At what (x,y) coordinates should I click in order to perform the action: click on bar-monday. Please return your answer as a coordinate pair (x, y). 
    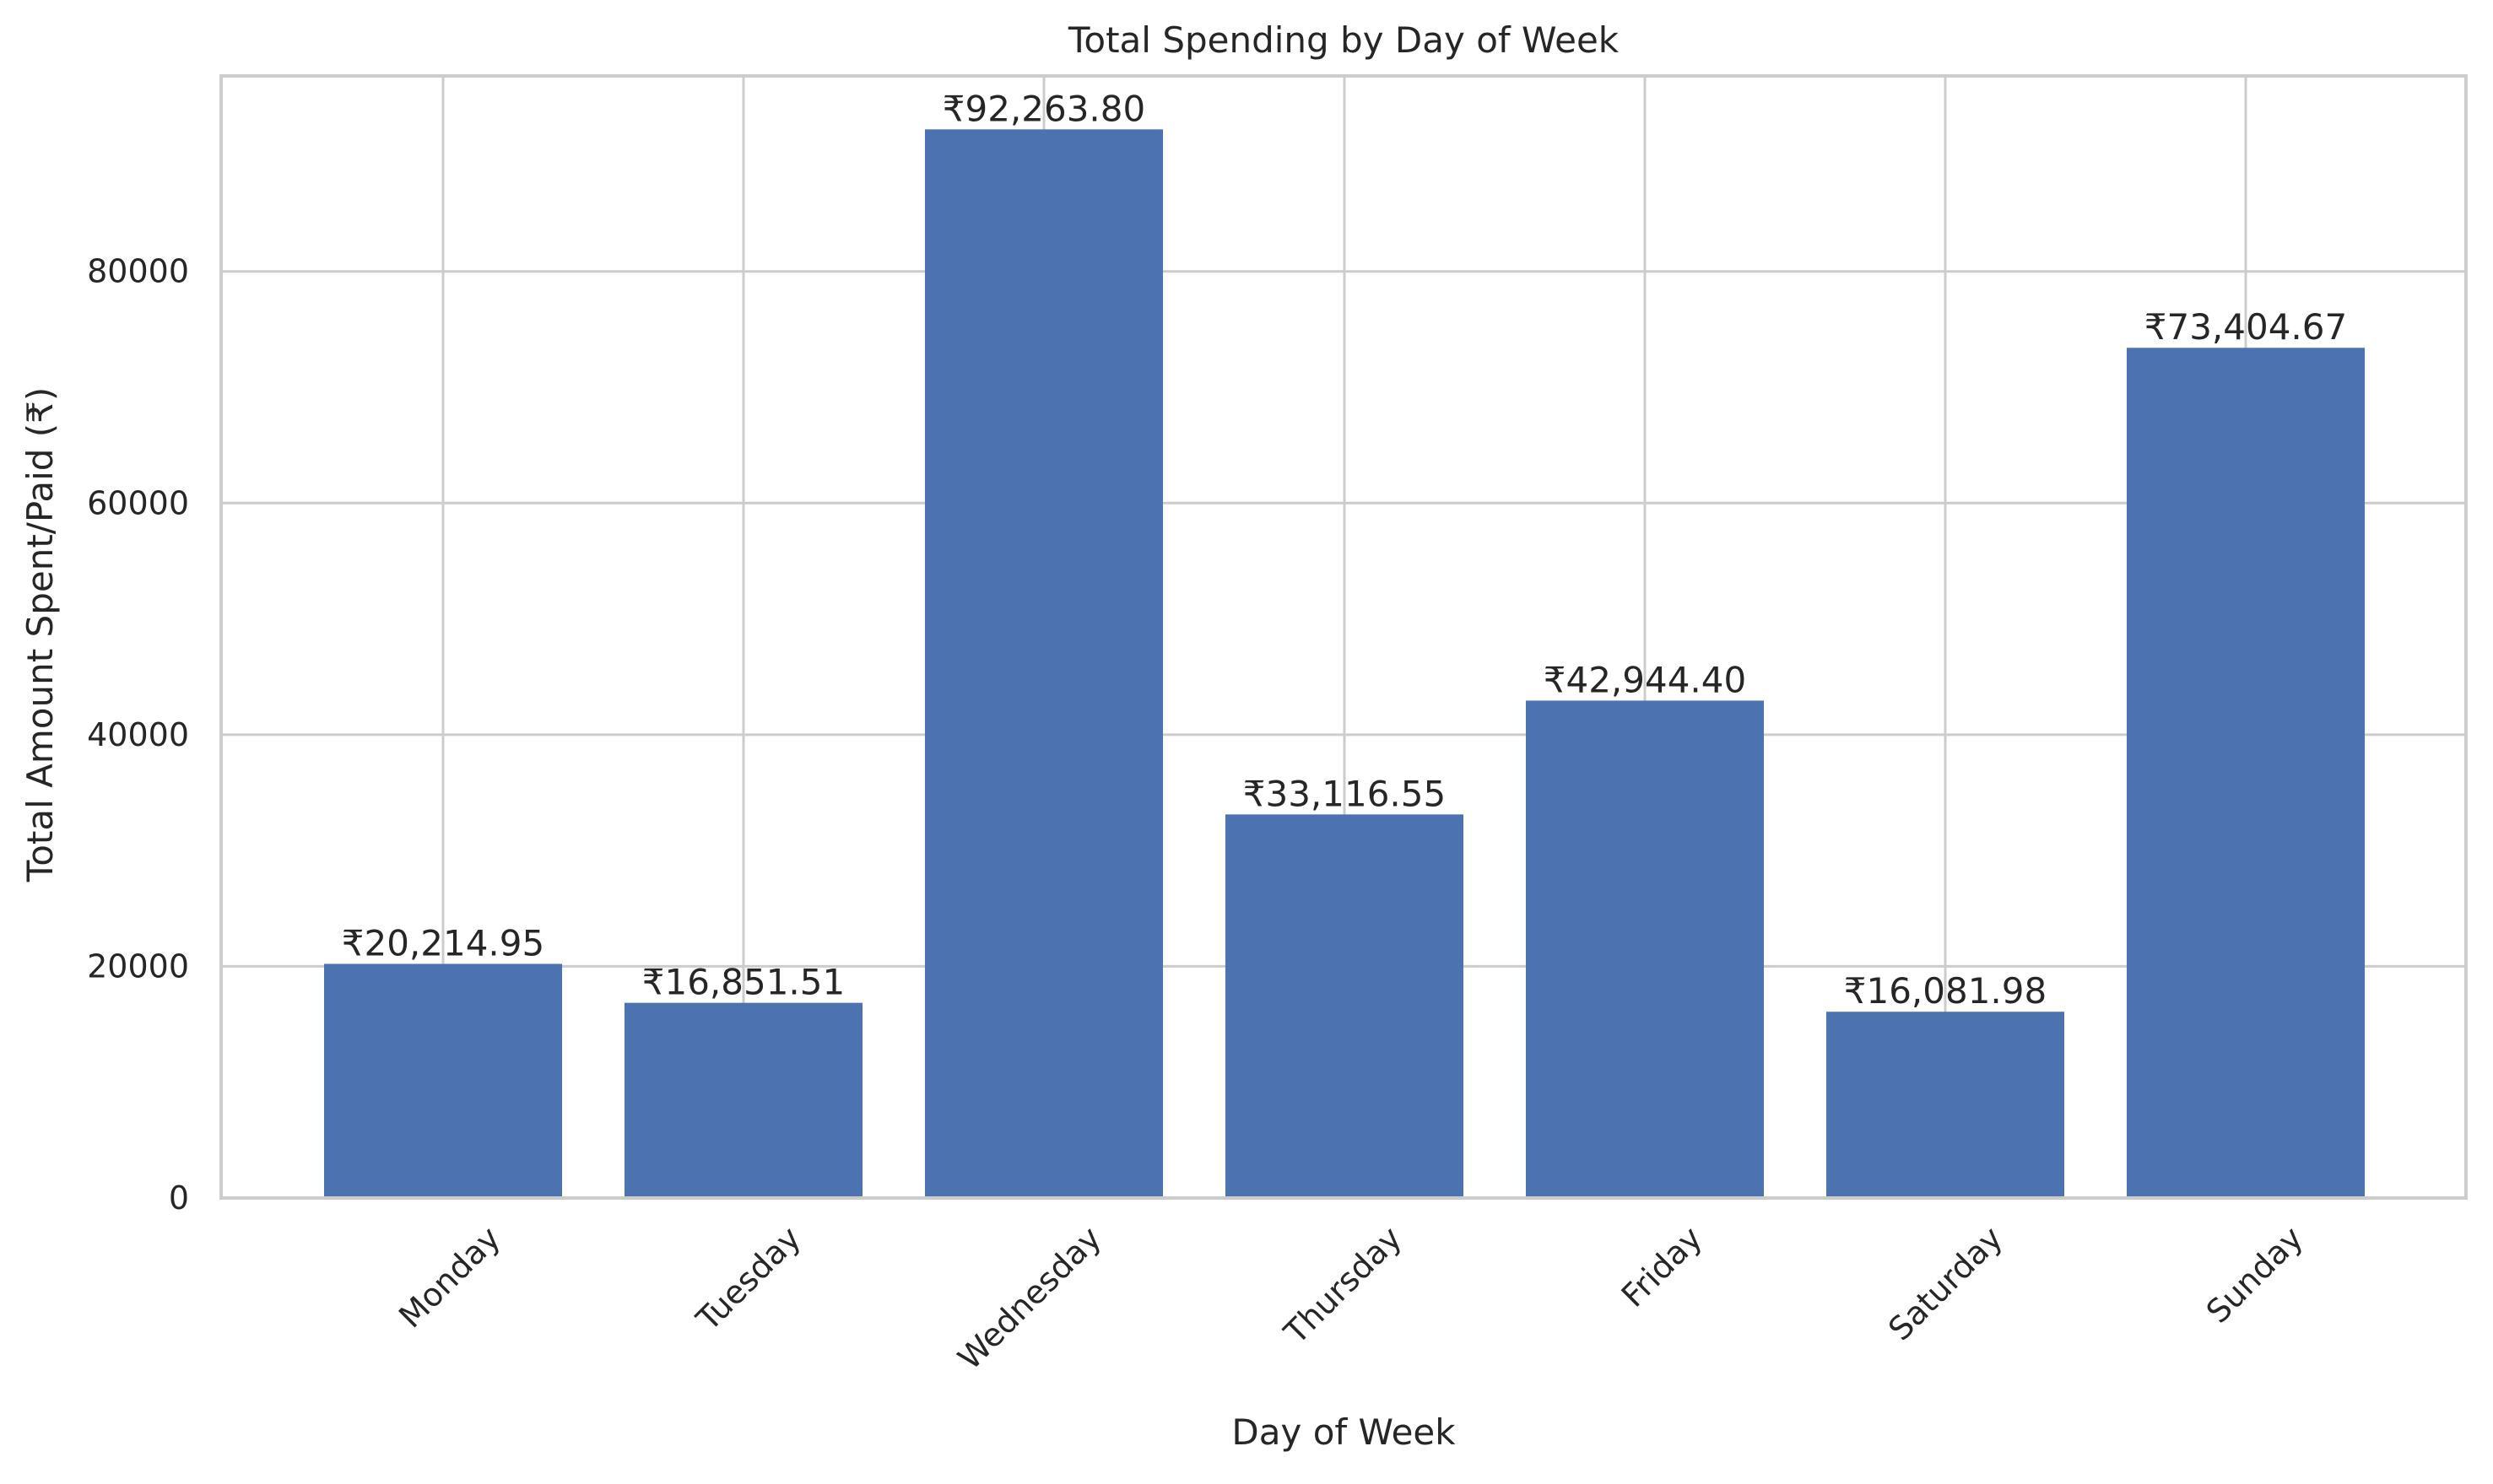
    Looking at the image, I should click on (443, 1080).